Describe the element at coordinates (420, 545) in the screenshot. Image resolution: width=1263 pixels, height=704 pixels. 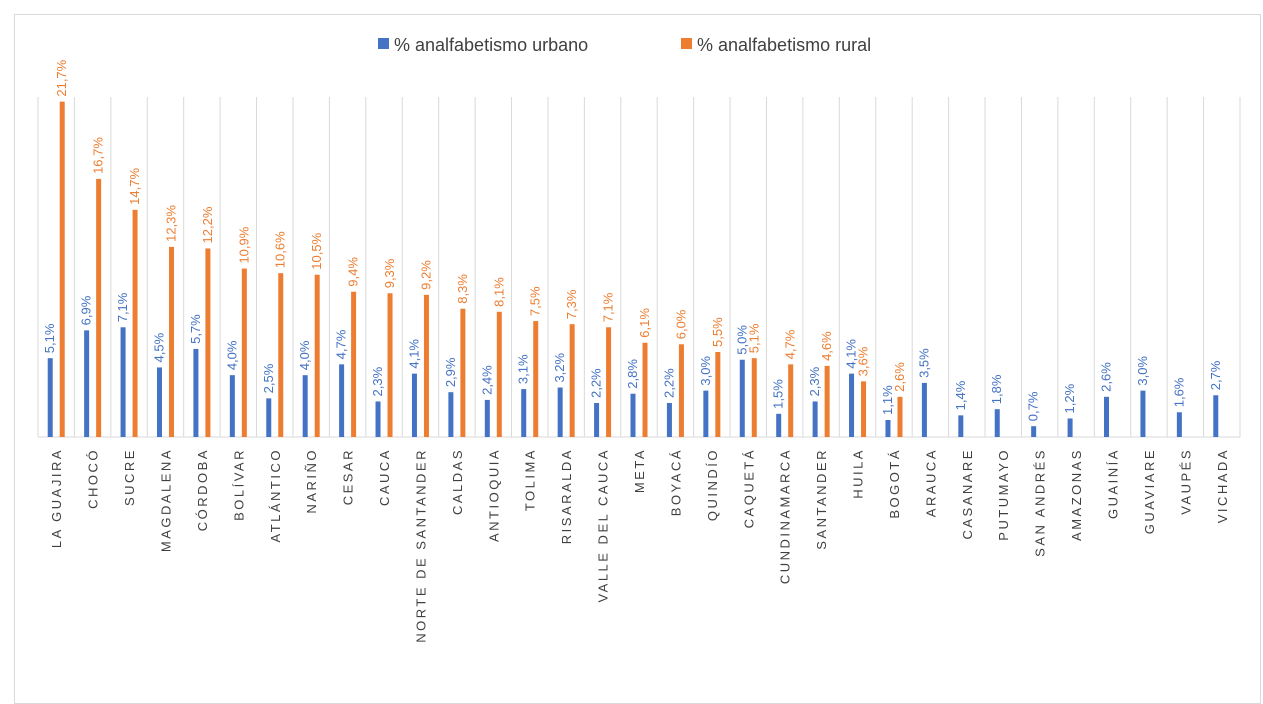
I see `category-label: NORTE DE SANTANDER` at that location.